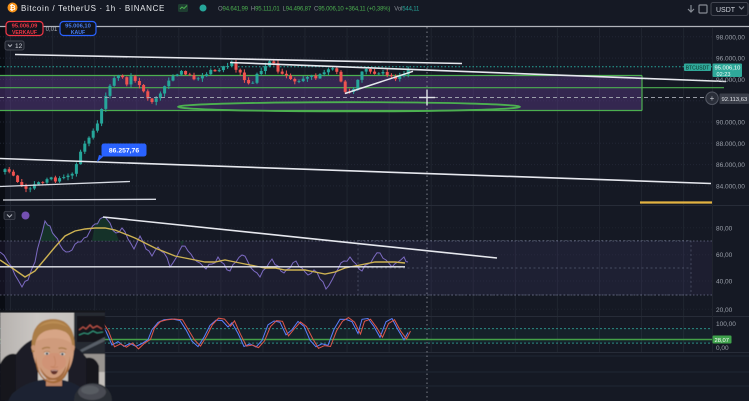 The width and height of the screenshot is (749, 401). What do you see at coordinates (78, 33) in the screenshot?
I see `svg-text: KAUF` at bounding box center [78, 33].